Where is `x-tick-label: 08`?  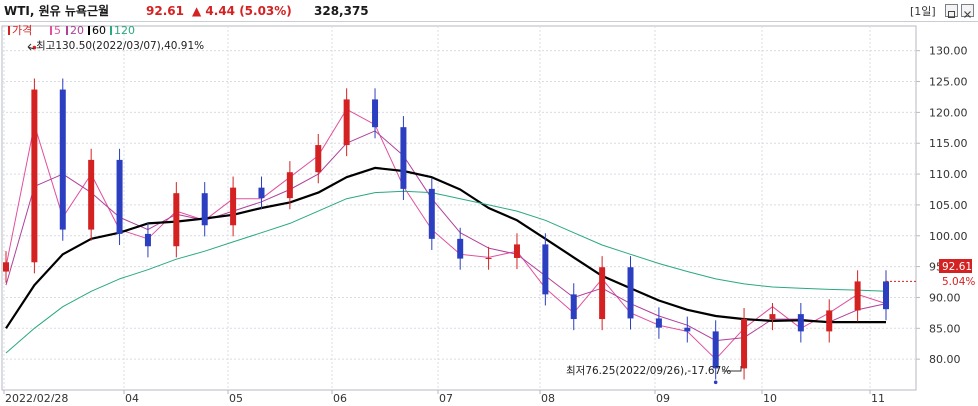 x-tick-label: 08 is located at coordinates (548, 397).